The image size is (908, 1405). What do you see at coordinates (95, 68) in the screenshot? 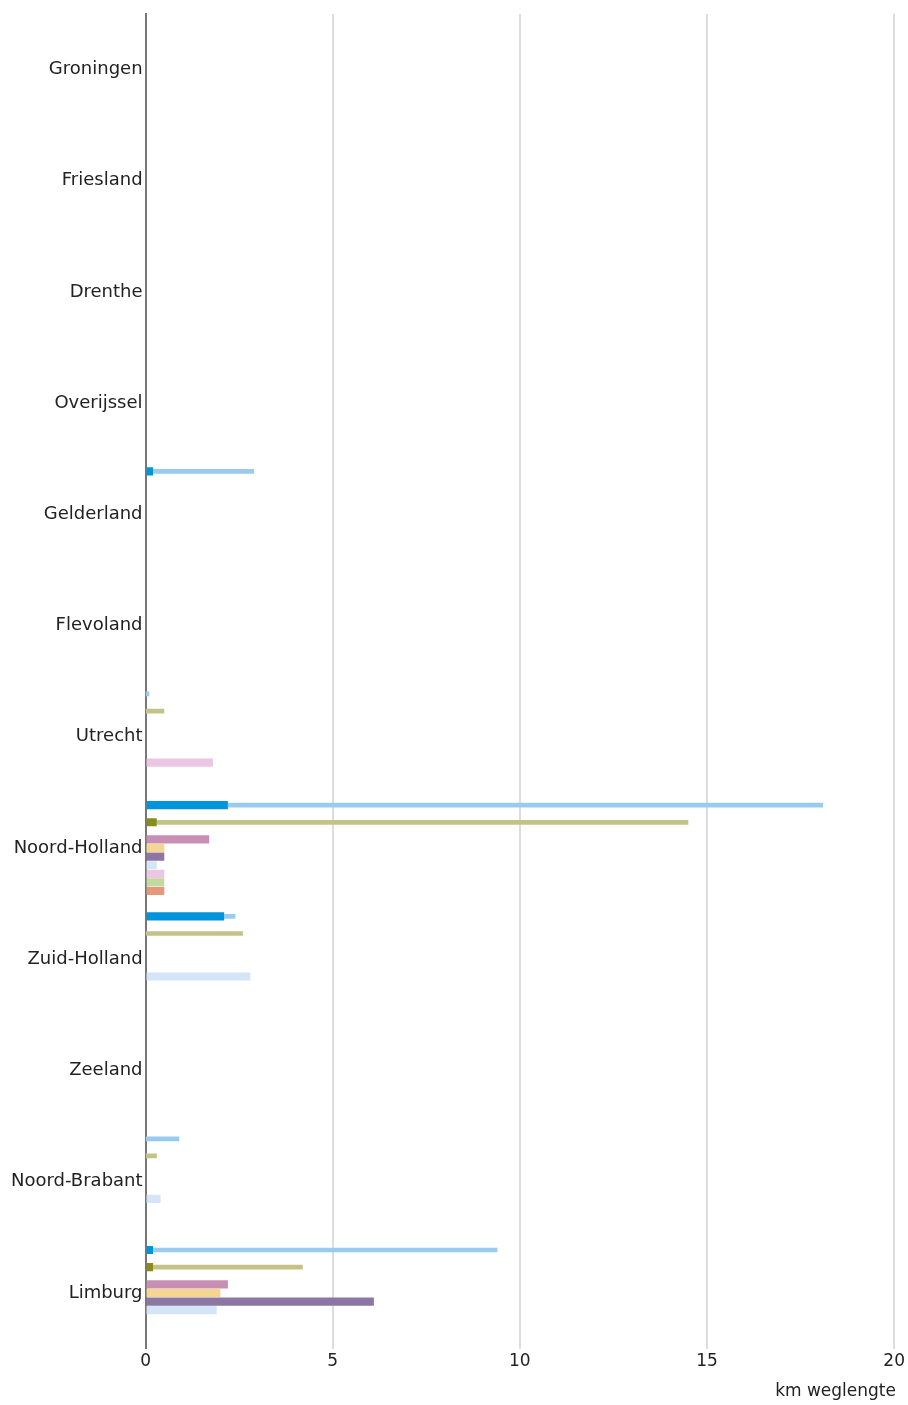
I see `y-tick-label: Groningen` at bounding box center [95, 68].